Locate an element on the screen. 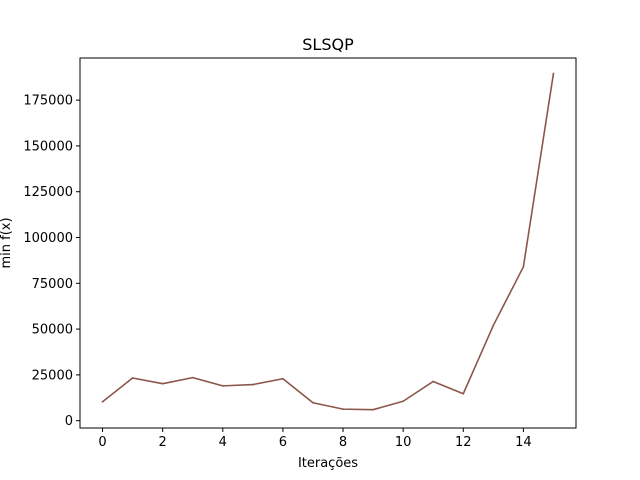 The image size is (640, 480). y-tick-label: 25000 is located at coordinates (52, 375).